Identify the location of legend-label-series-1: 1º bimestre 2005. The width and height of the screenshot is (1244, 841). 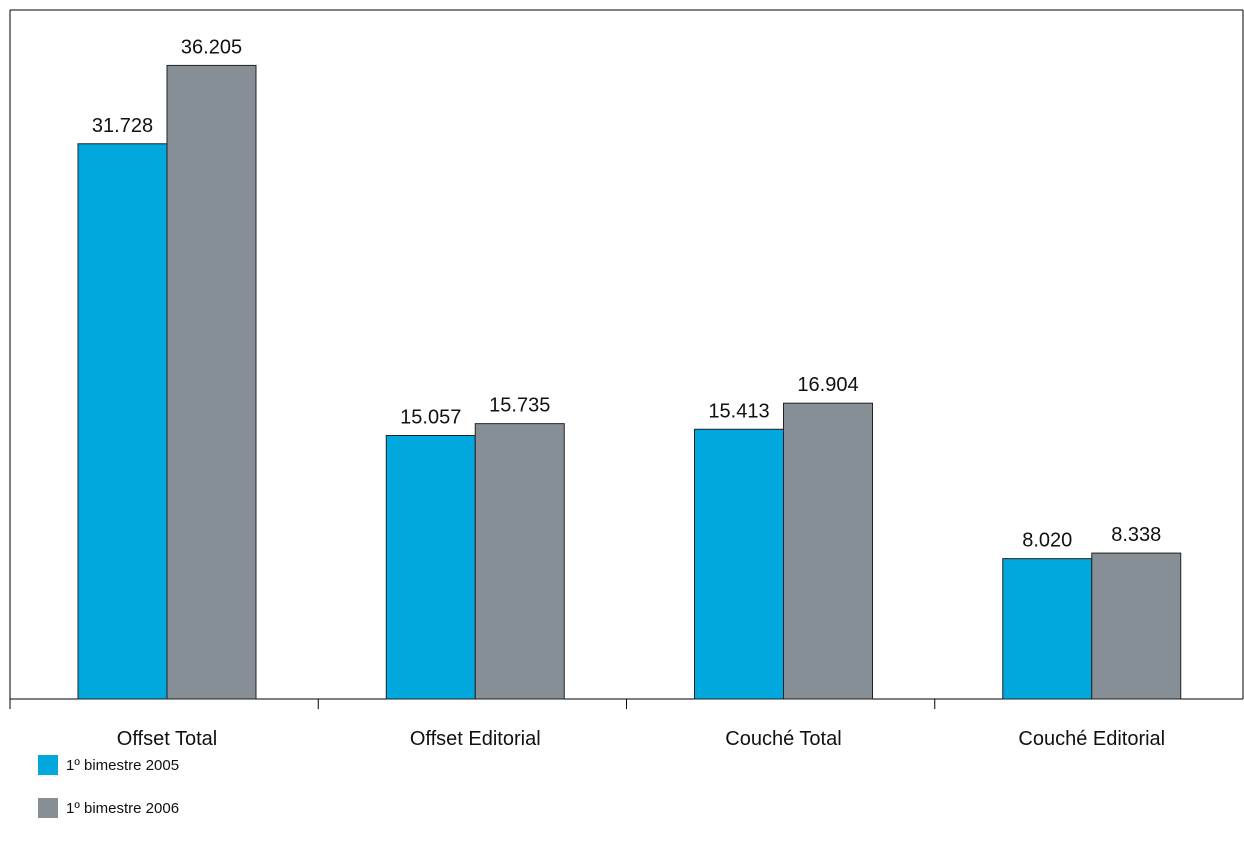
(123, 765).